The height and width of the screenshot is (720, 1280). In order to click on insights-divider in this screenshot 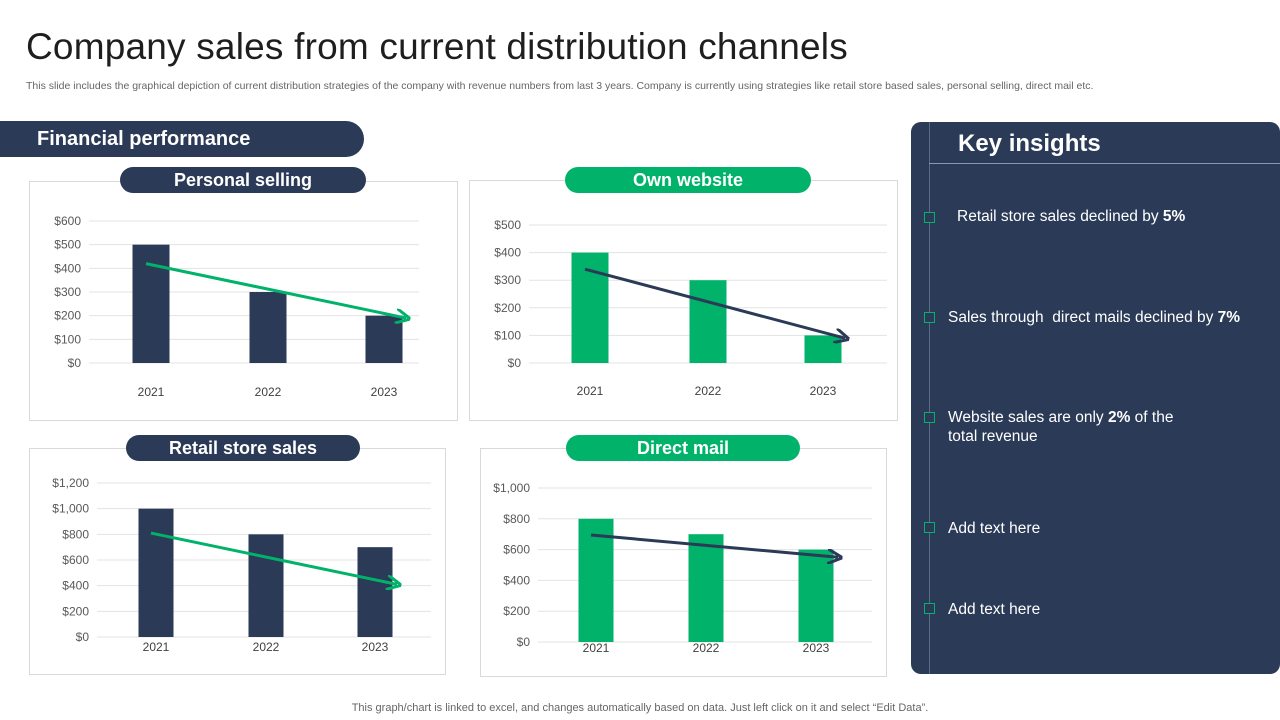, I will do `click(1104, 163)`.